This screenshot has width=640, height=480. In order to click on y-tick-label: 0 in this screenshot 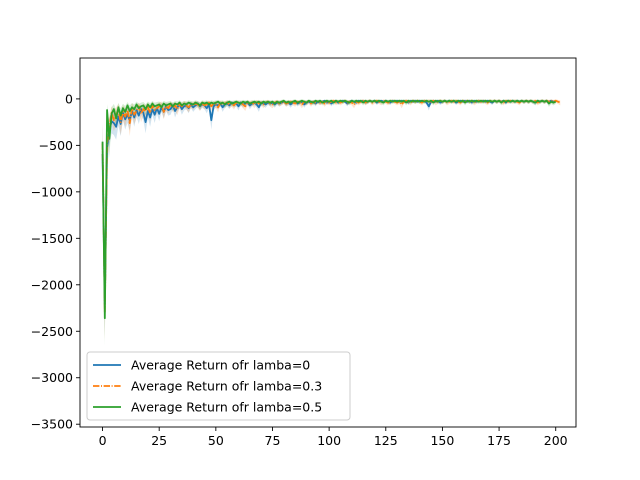, I will do `click(69, 98)`.